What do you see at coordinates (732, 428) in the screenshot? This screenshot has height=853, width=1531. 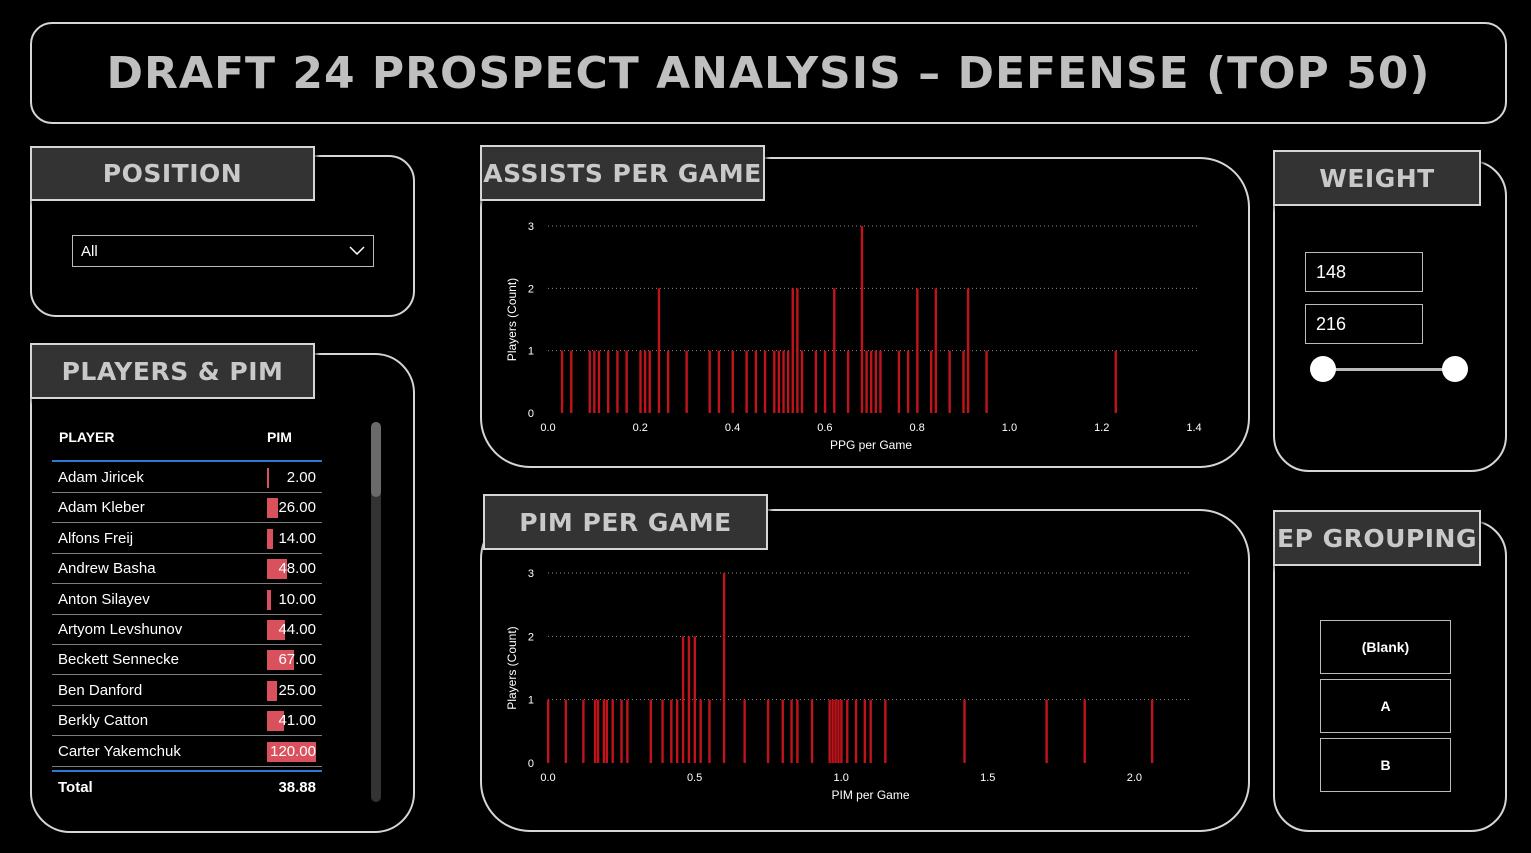 I see `x-tick-label: 0.4` at bounding box center [732, 428].